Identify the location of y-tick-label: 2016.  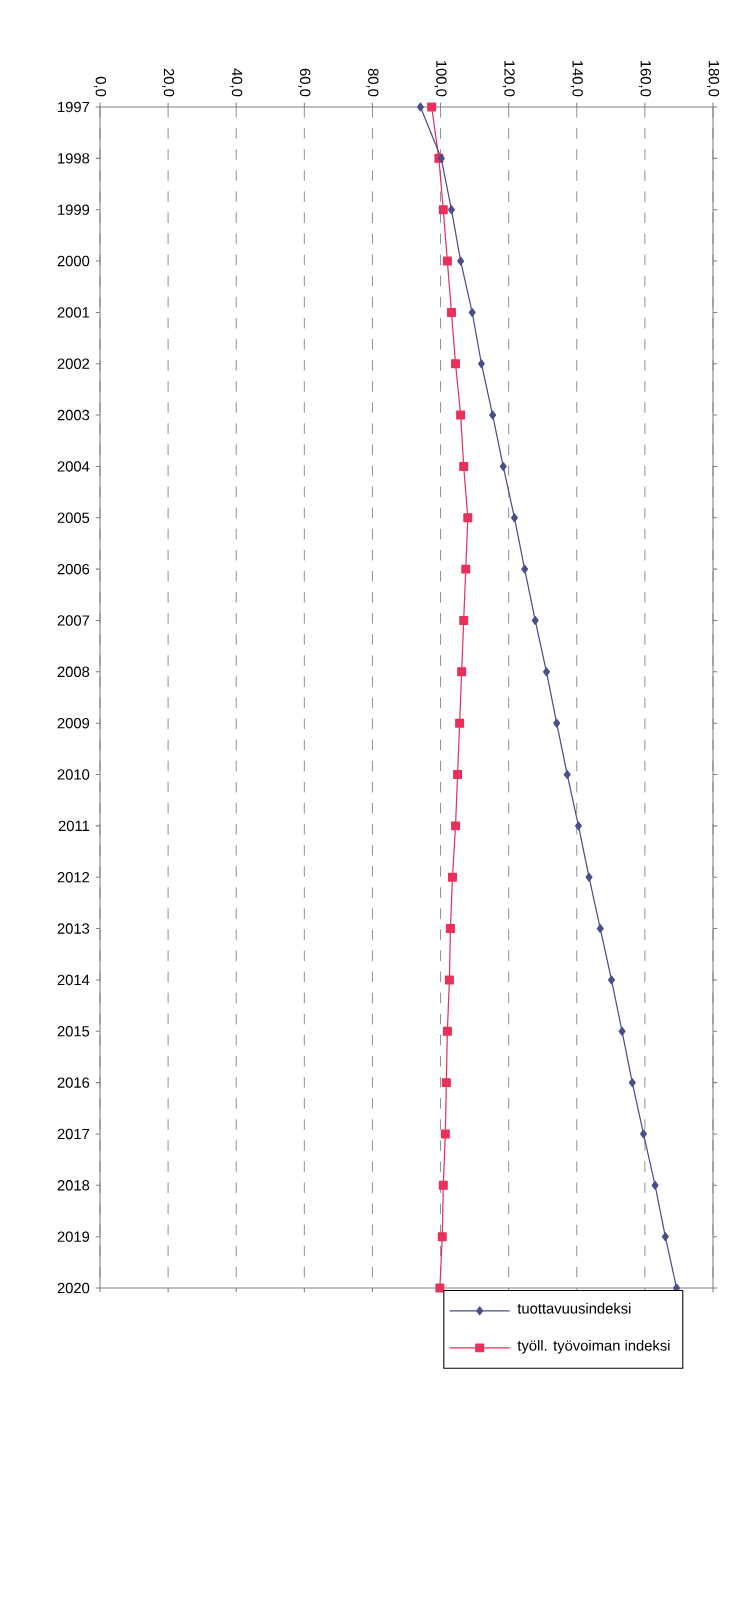
(73, 1082).